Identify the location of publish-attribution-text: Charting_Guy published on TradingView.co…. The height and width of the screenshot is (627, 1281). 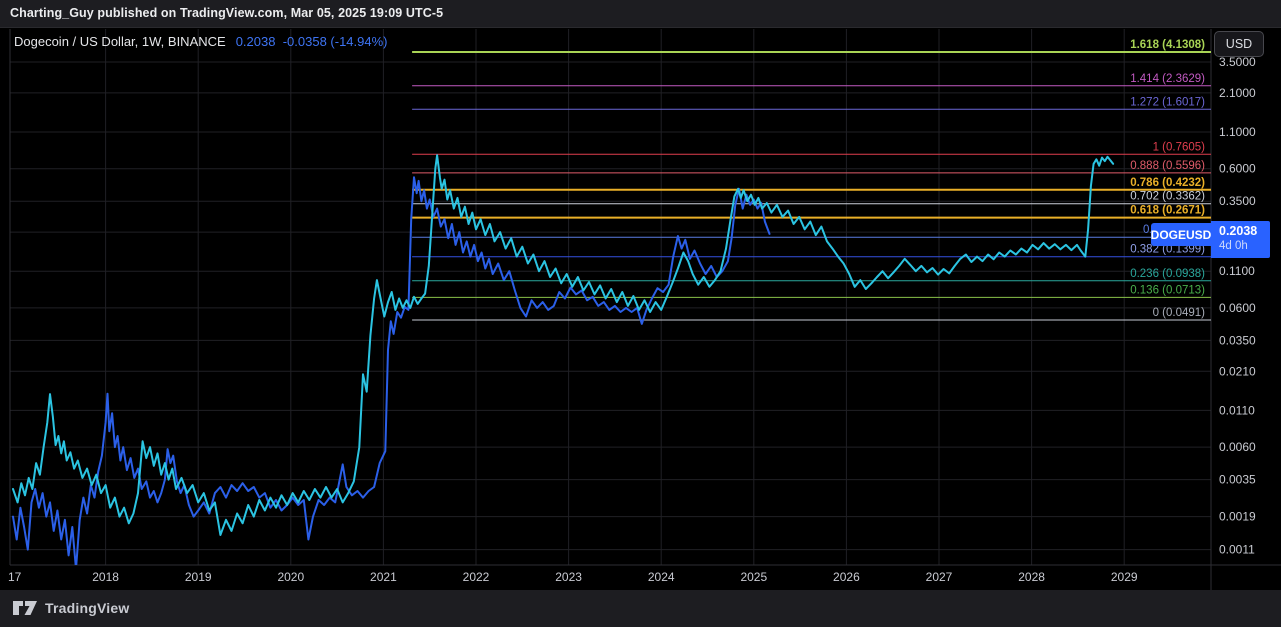
(227, 13).